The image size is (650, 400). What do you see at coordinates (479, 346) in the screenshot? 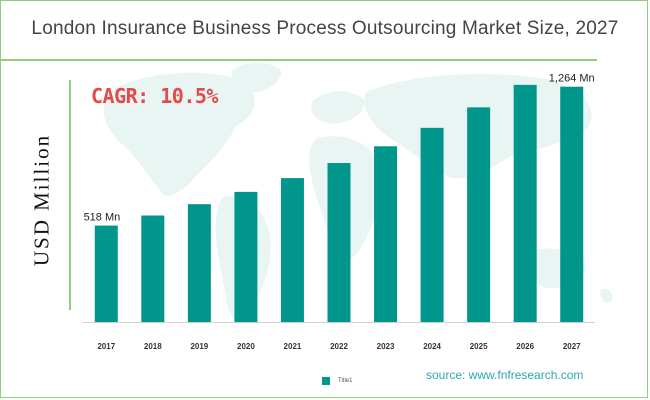
I see `x-tick-2025: 2025` at bounding box center [479, 346].